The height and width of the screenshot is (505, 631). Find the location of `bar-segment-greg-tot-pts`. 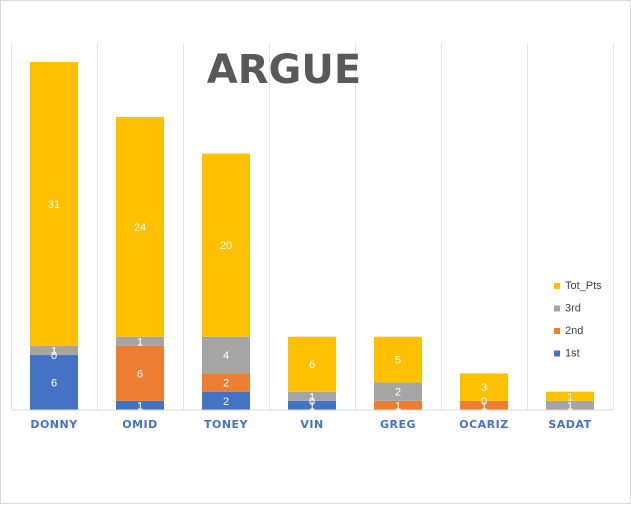

bar-segment-greg-tot-pts is located at coordinates (398, 359).